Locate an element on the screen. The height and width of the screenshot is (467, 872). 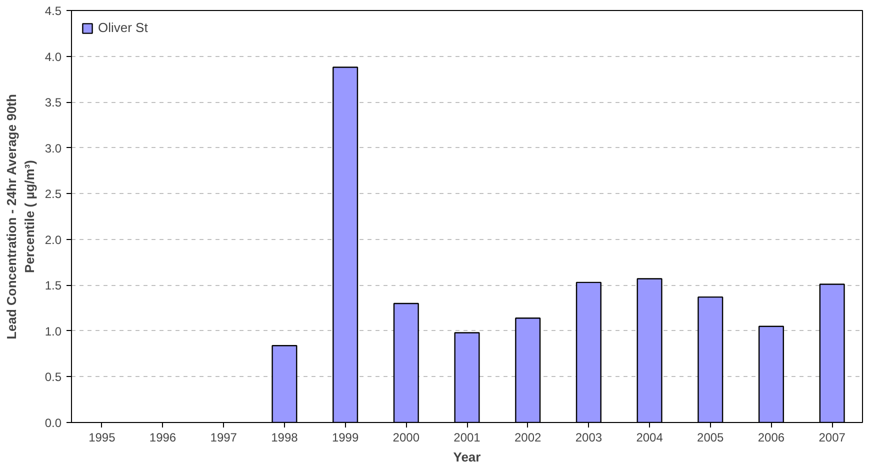
y-tick-label: 1.5 is located at coordinates (53, 285).